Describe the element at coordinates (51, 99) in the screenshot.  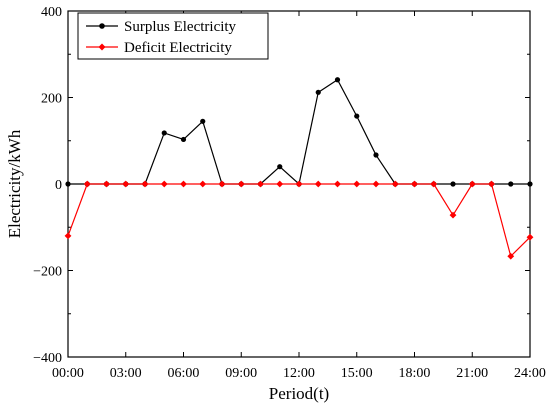
I see `y-tick-label: 200` at that location.